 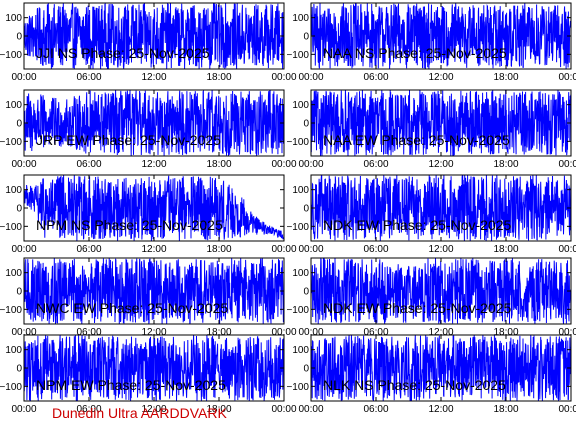 What do you see at coordinates (139, 413) in the screenshot?
I see `footer-label: Dunedin Ultra AARDDVARK` at bounding box center [139, 413].